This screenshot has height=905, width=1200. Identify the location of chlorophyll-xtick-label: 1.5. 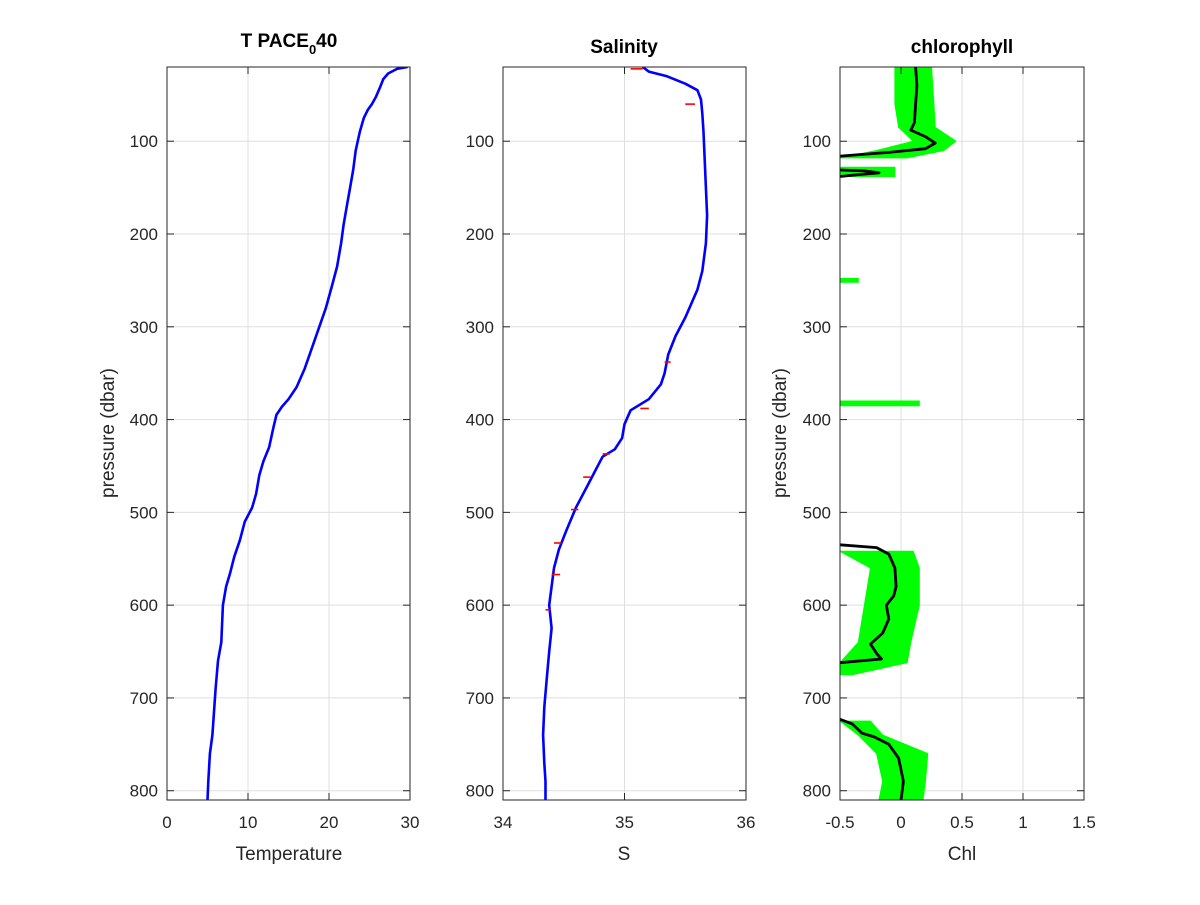
(1084, 822).